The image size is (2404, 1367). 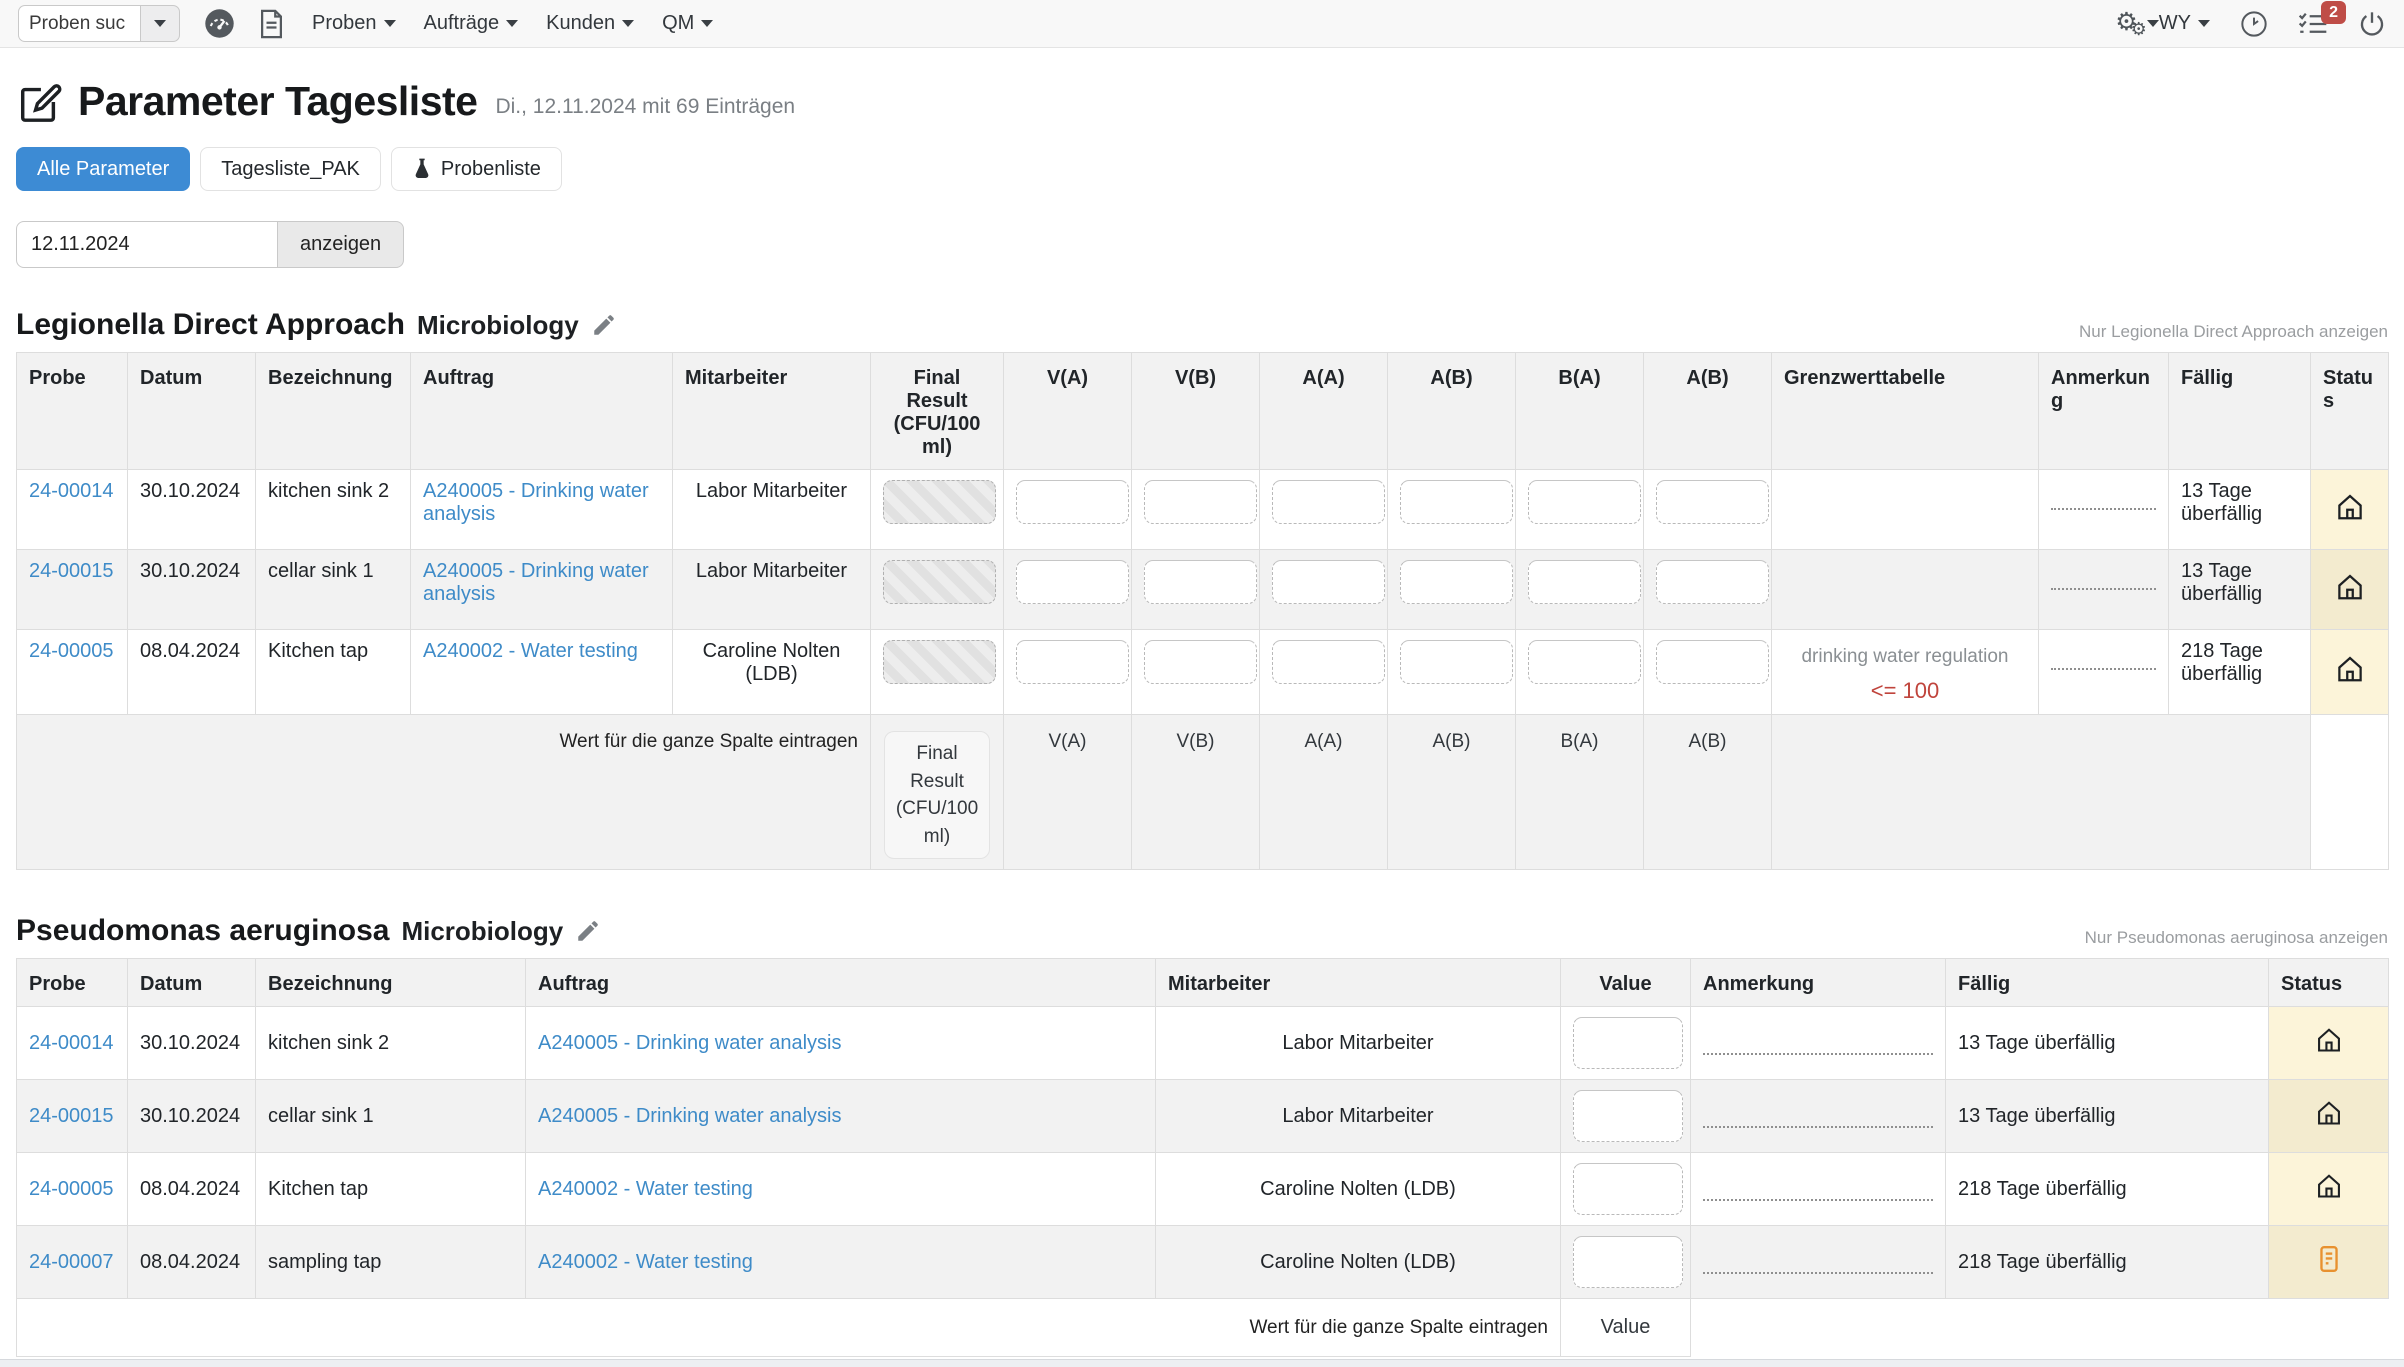 I want to click on edit-title-icon, so click(x=39, y=102).